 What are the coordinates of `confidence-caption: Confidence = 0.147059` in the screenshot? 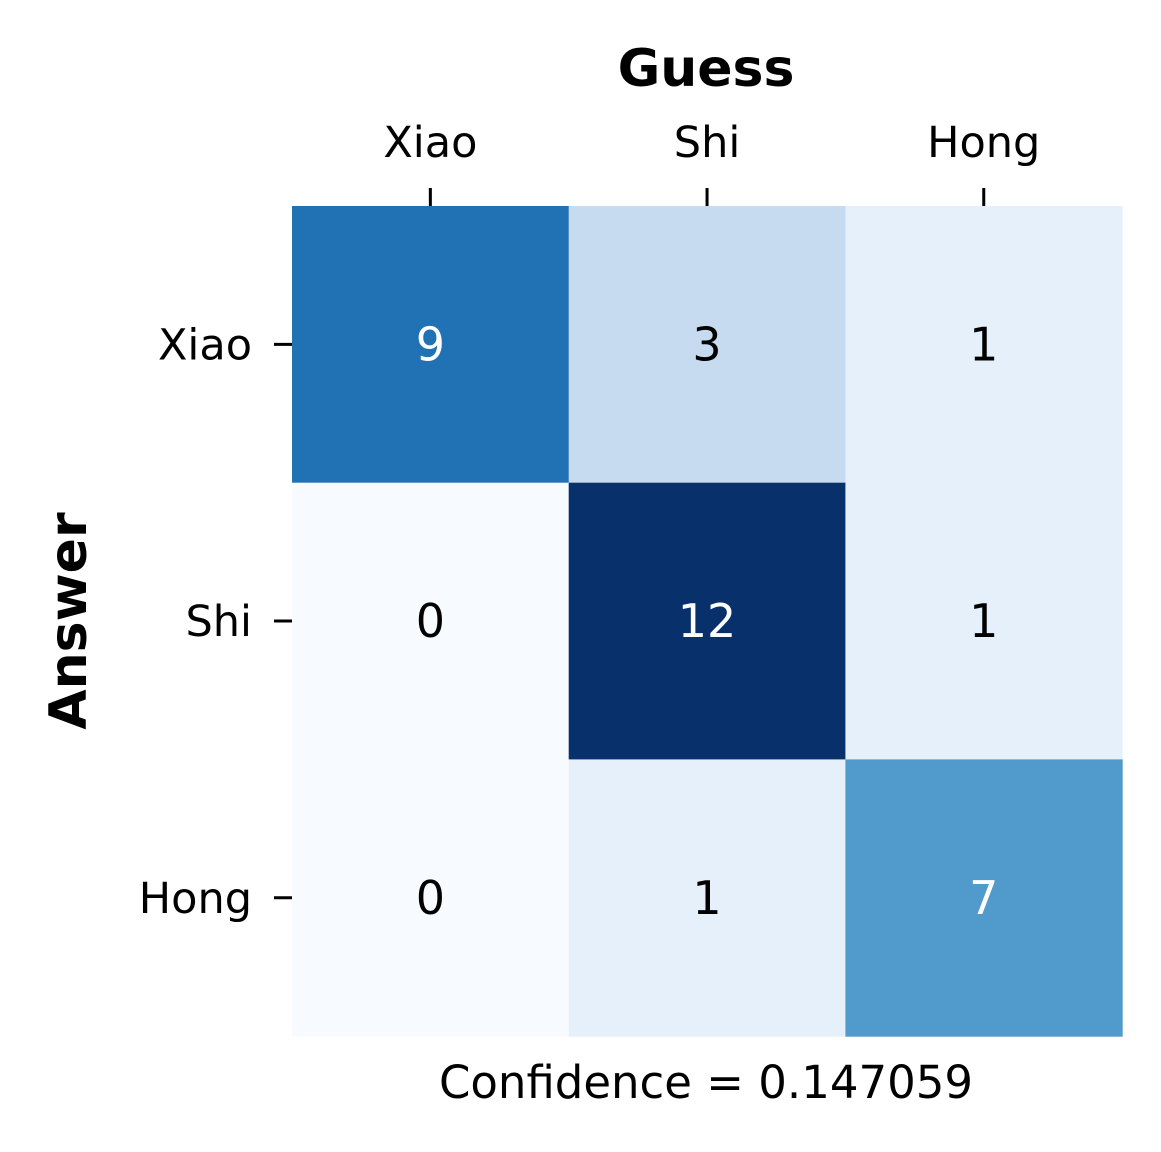 It's located at (706, 1082).